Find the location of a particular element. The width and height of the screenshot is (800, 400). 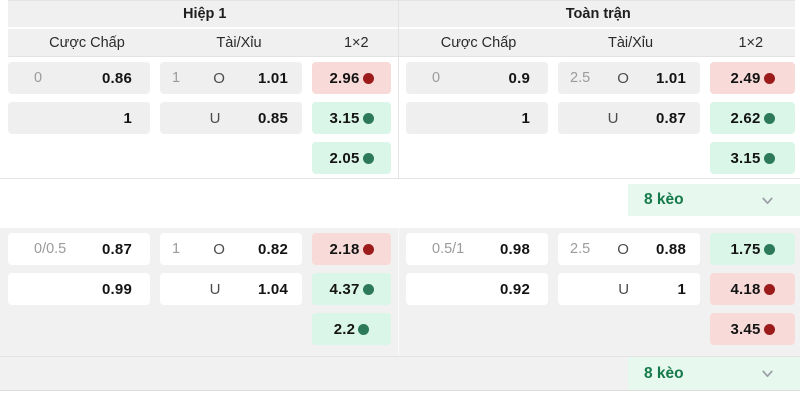

1x2-odds-value: 1.75 is located at coordinates (745, 249).